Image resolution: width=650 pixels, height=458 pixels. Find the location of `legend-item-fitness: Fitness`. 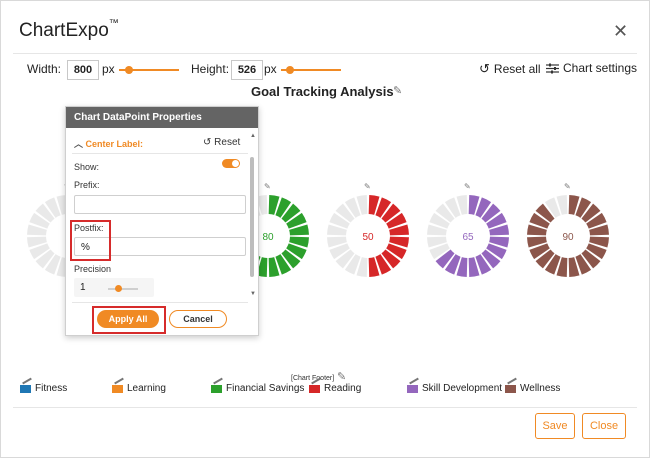

legend-item-fitness: Fitness is located at coordinates (43, 388).